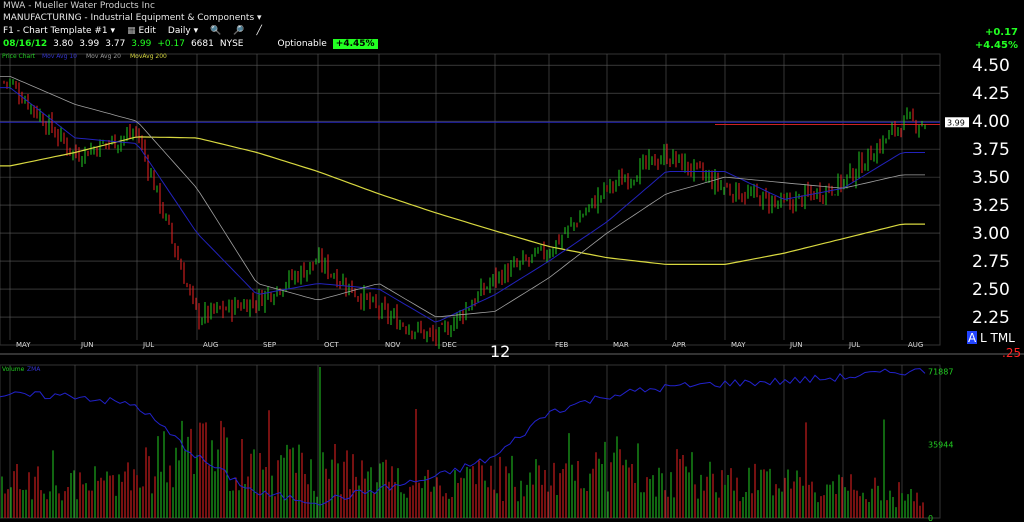 The width and height of the screenshot is (1024, 522). I want to click on x-tick-label: MAR, so click(621, 345).